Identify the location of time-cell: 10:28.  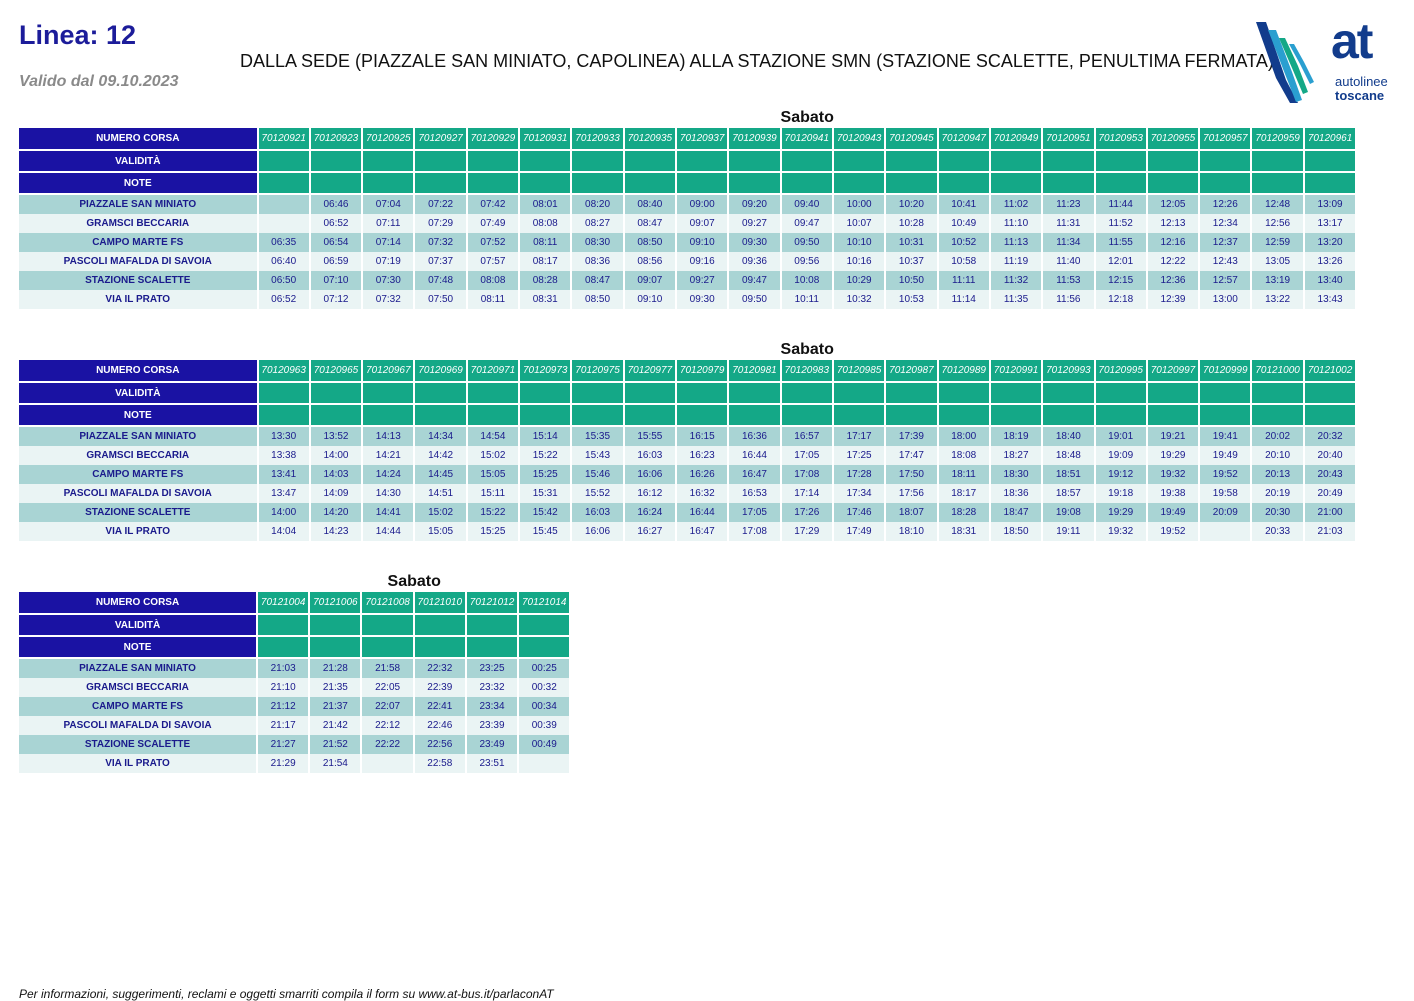
(912, 223).